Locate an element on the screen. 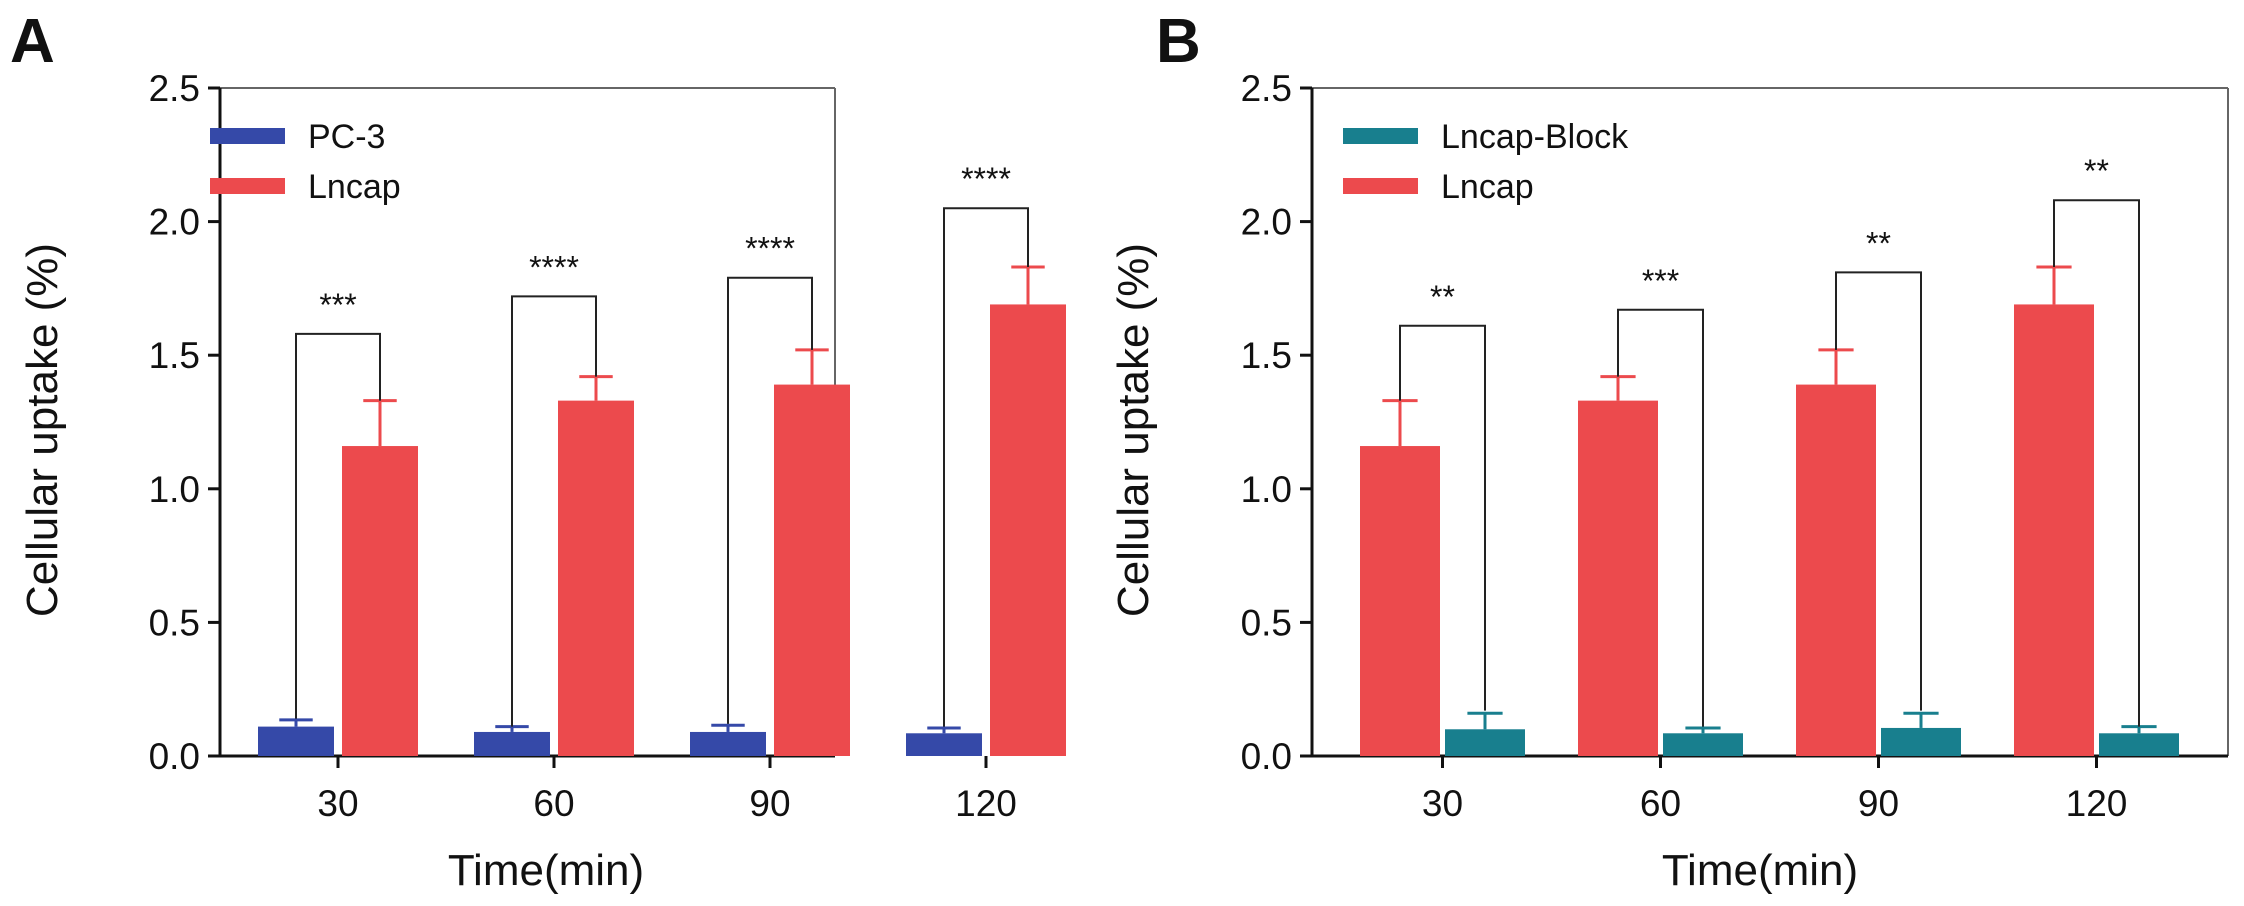  legend-label: PC-3 is located at coordinates (346, 137).